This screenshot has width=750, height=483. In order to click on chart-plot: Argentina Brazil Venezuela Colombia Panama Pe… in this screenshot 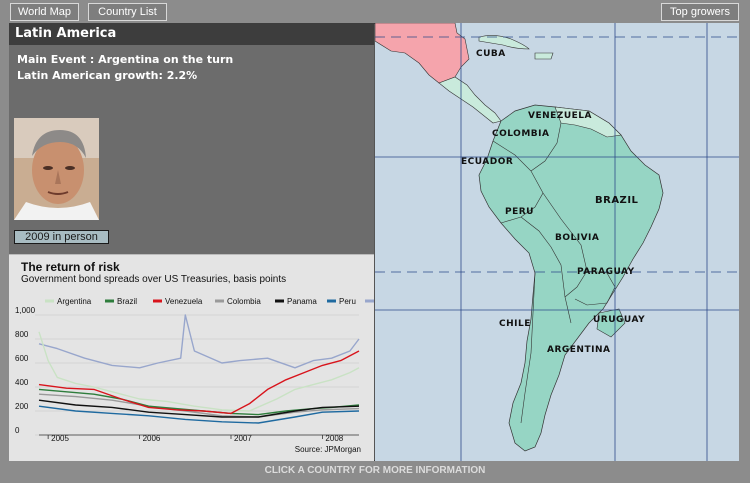, I will do `click(194, 370)`.